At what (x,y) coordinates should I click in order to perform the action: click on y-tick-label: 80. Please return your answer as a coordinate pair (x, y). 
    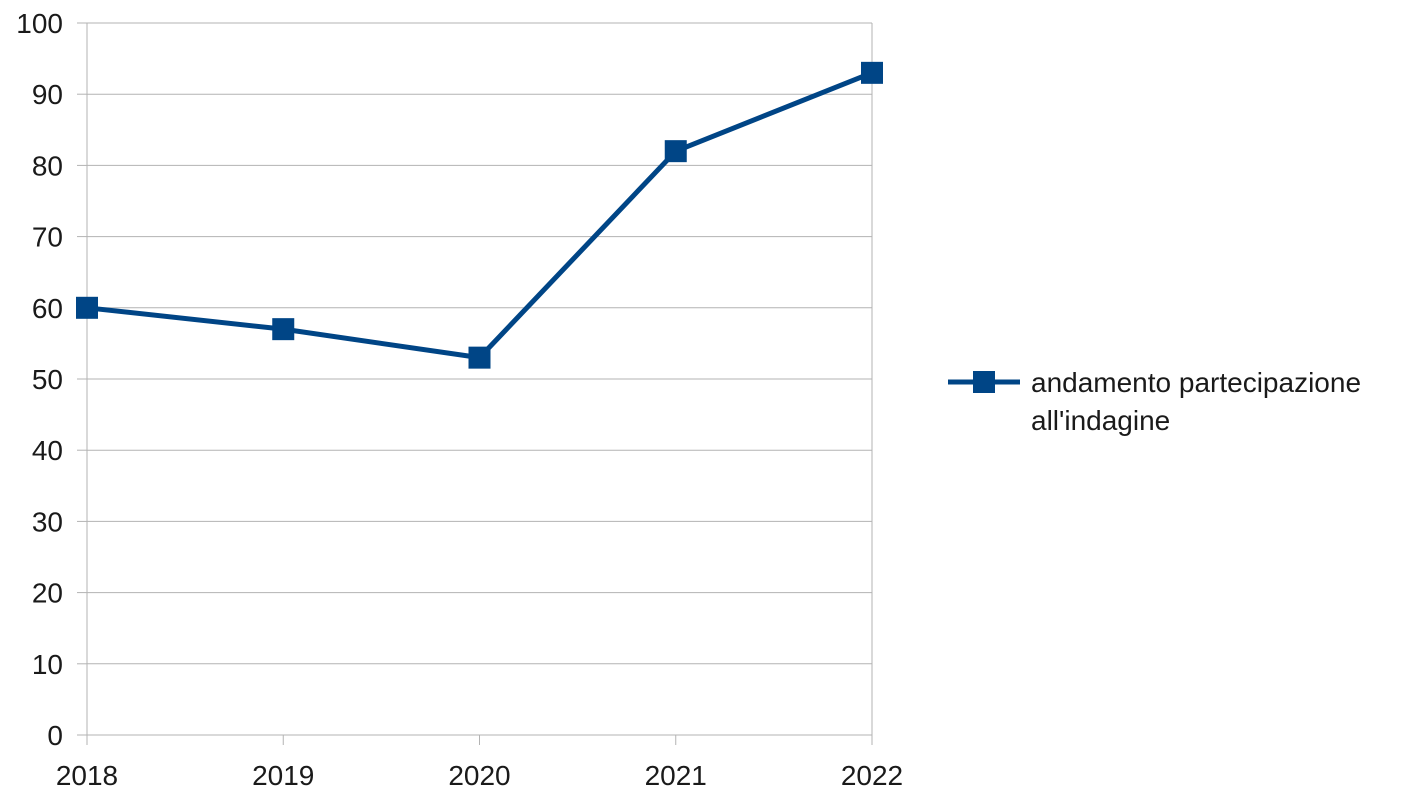
    Looking at the image, I should click on (47, 165).